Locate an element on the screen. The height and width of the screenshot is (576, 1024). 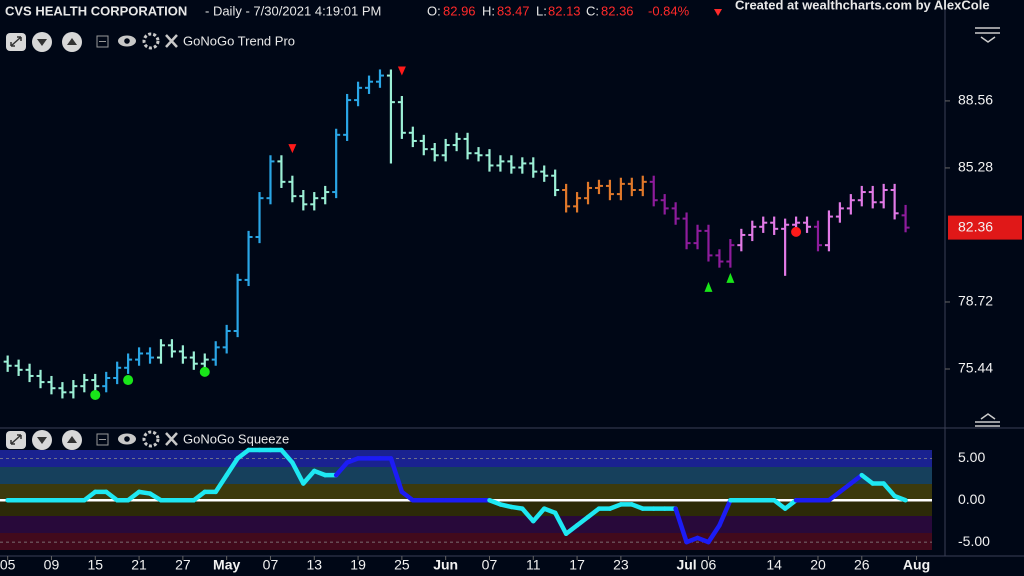
up-arrow is located at coordinates (72, 41).